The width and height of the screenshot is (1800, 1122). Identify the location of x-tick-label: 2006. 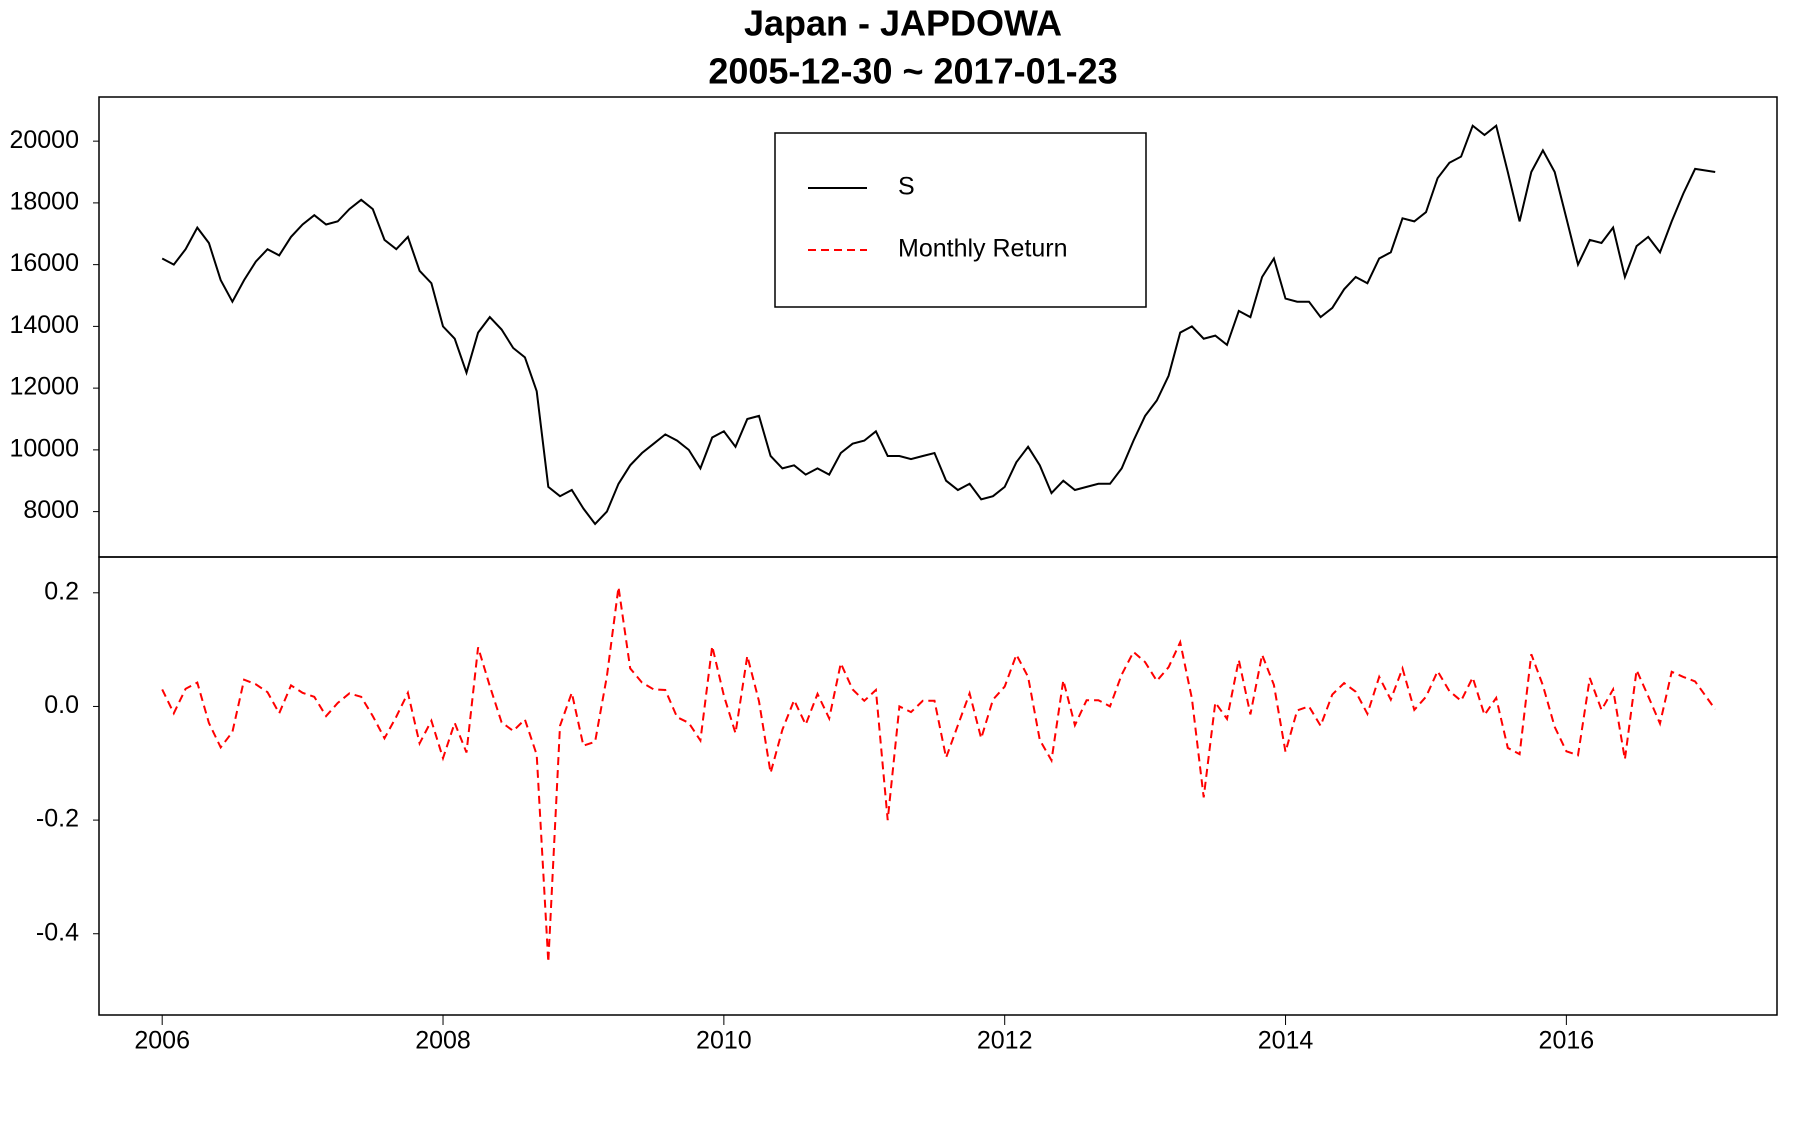
(162, 1041).